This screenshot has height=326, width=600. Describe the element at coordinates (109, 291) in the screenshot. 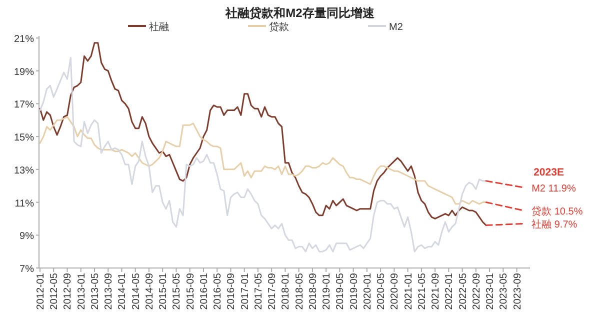

I see `x-tick-label: 2013-09` at that location.